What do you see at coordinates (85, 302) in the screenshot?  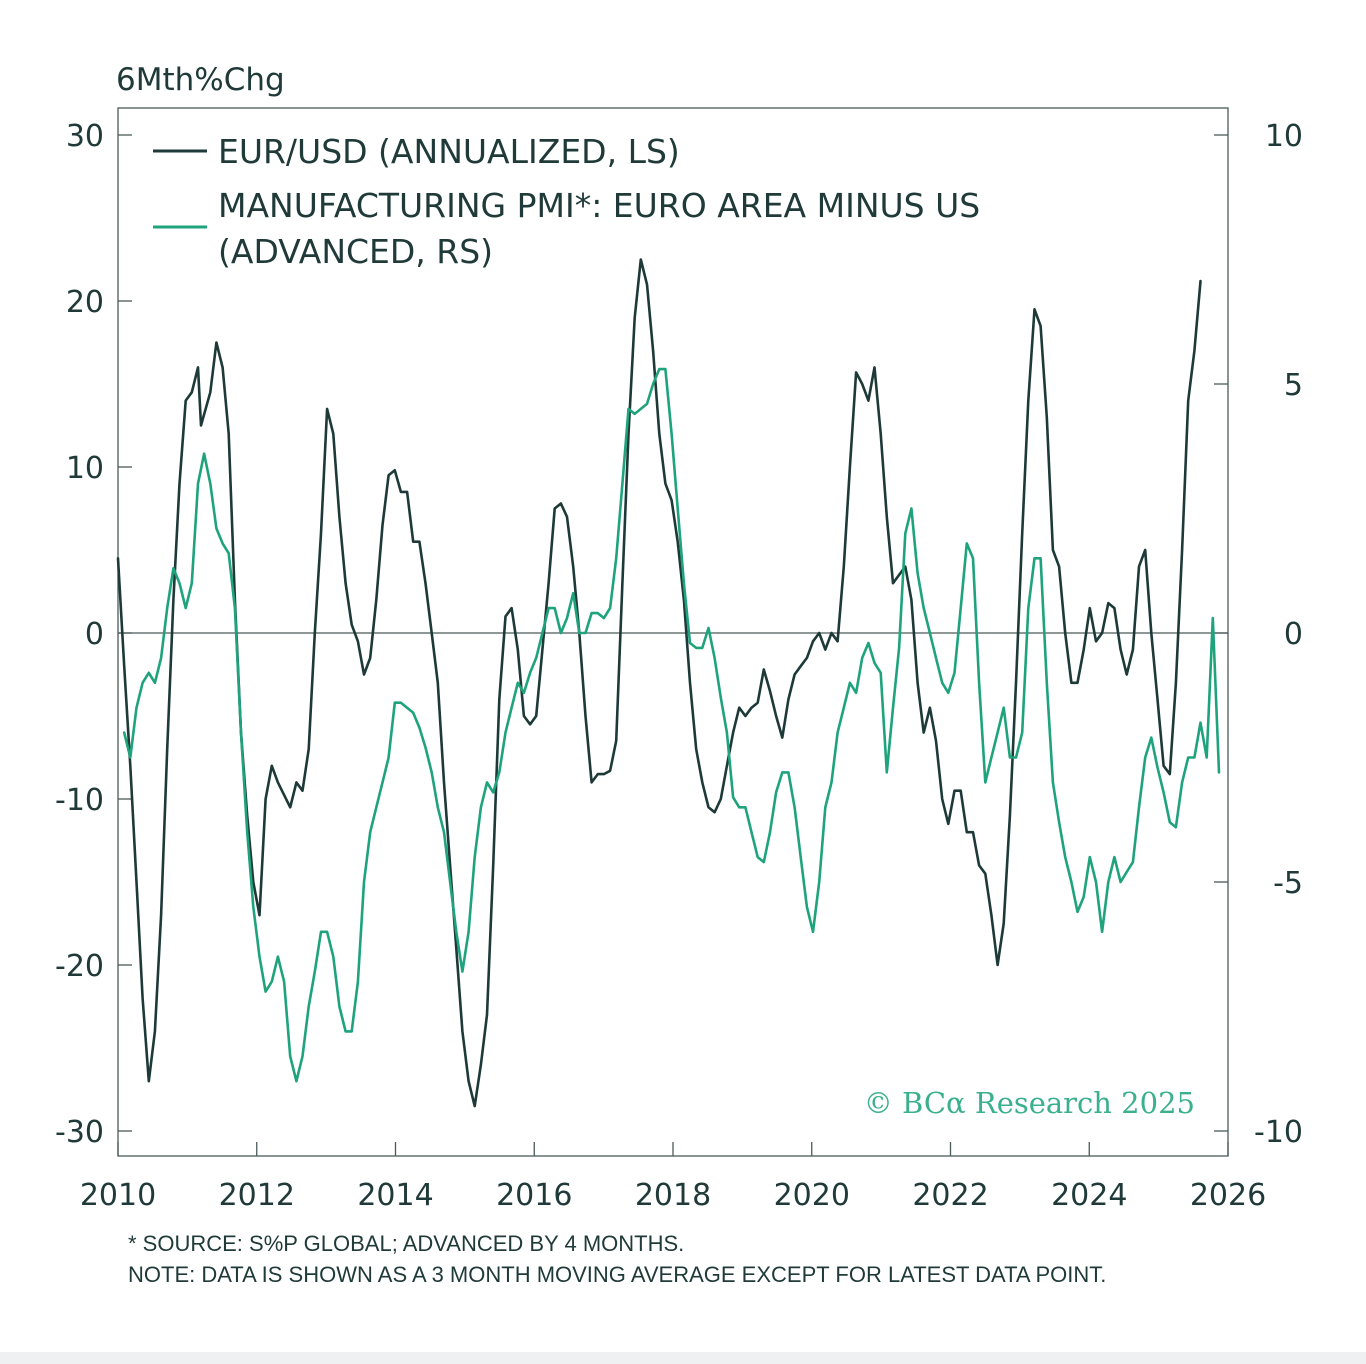 I see `left-tick-label: 20` at bounding box center [85, 302].